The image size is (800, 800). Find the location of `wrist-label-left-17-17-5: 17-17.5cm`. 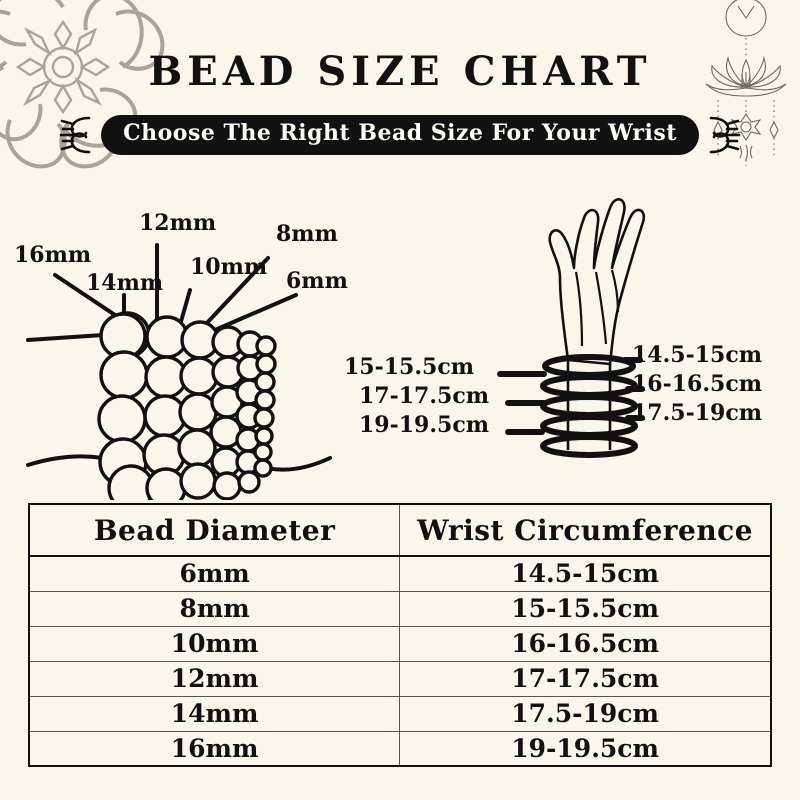

wrist-label-left-17-17-5: 17-17.5cm is located at coordinates (424, 396).